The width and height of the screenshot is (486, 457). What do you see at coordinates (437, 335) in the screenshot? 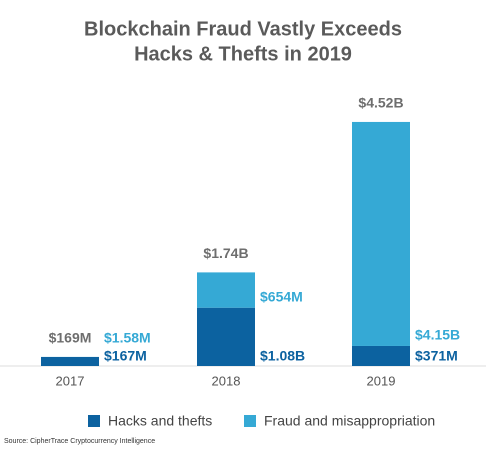
I see `value-label: $4.15B` at bounding box center [437, 335].